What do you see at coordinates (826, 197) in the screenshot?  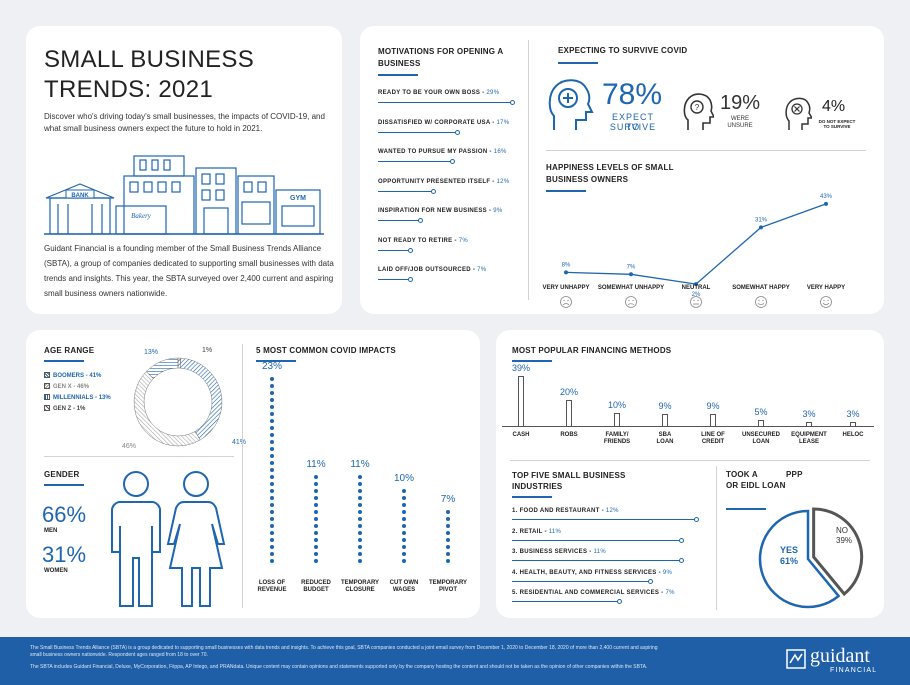 I see `happiness-value-label: 43%` at bounding box center [826, 197].